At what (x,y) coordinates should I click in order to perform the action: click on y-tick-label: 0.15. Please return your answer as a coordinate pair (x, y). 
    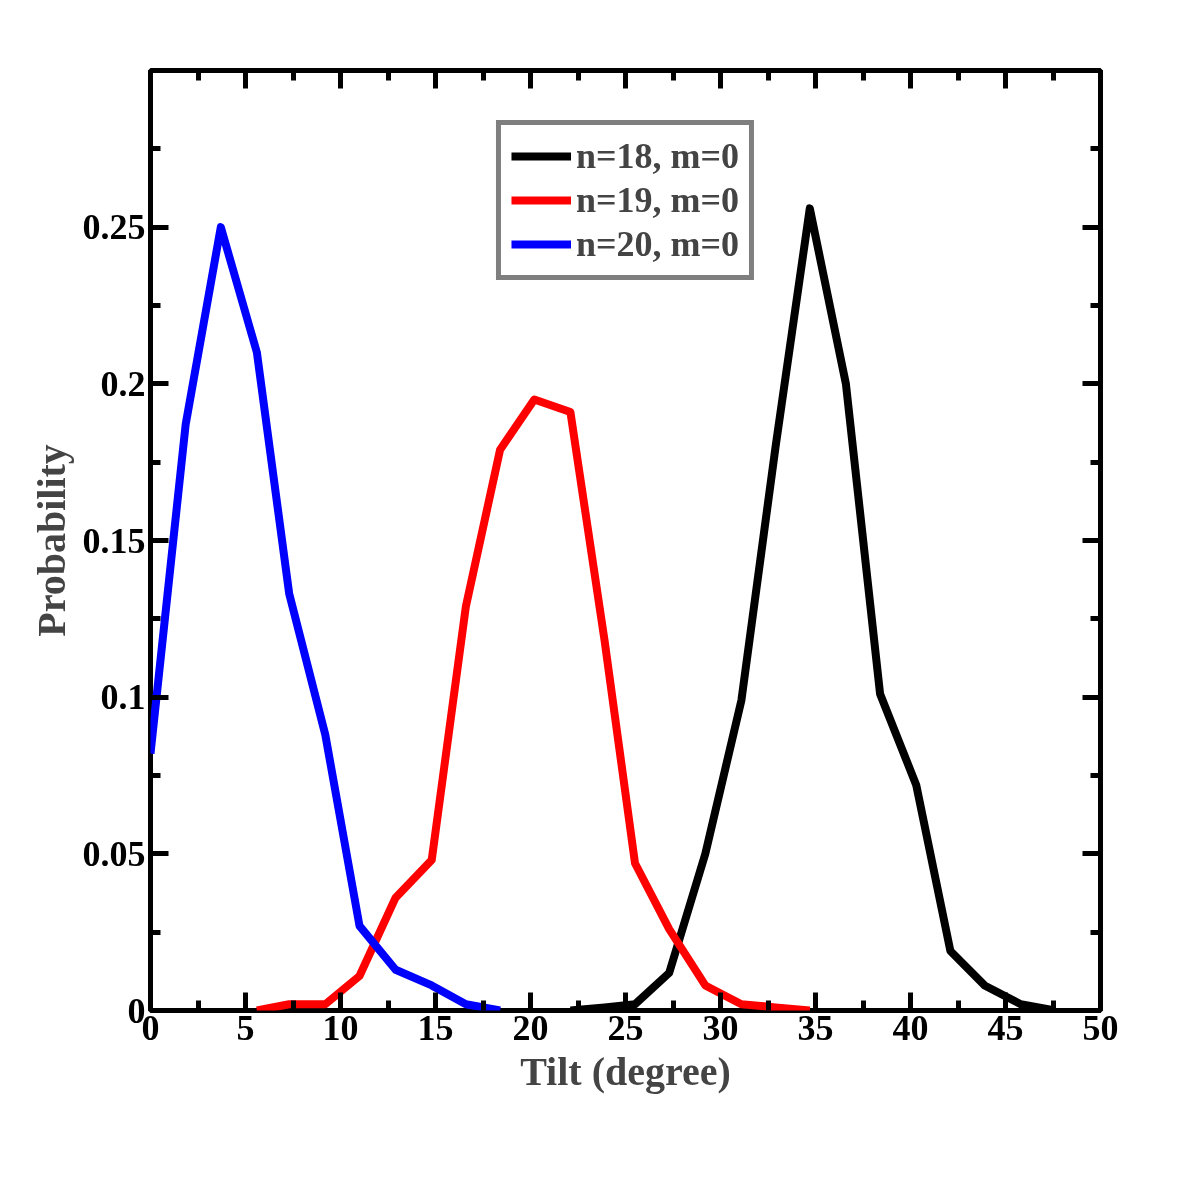
    Looking at the image, I should click on (114, 540).